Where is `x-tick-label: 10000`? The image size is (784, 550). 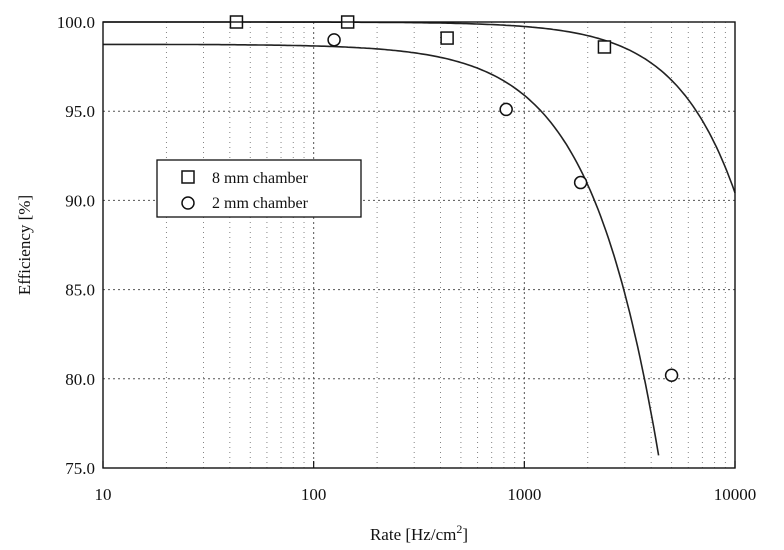 x-tick-label: 10000 is located at coordinates (735, 494).